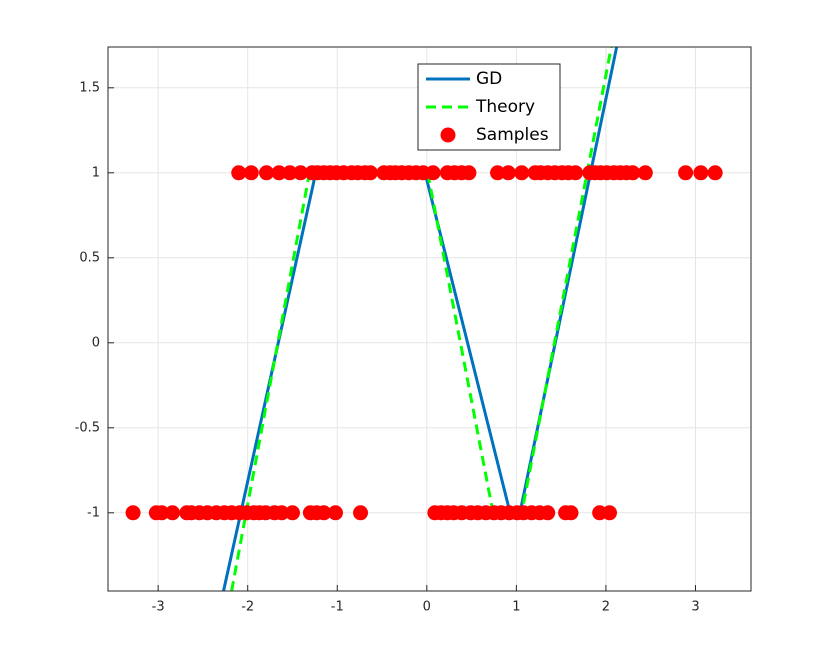 Image resolution: width=830 pixels, height=664 pixels. What do you see at coordinates (695, 607) in the screenshot?
I see `x-tick-label: 3` at bounding box center [695, 607].